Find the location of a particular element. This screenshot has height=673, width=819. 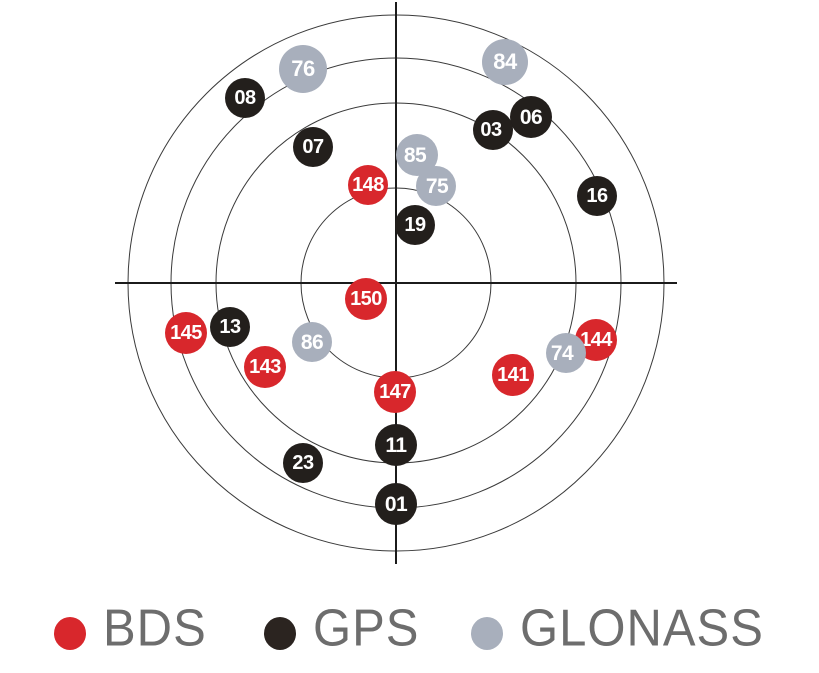

satellite-marker-16: 16 is located at coordinates (597, 196).